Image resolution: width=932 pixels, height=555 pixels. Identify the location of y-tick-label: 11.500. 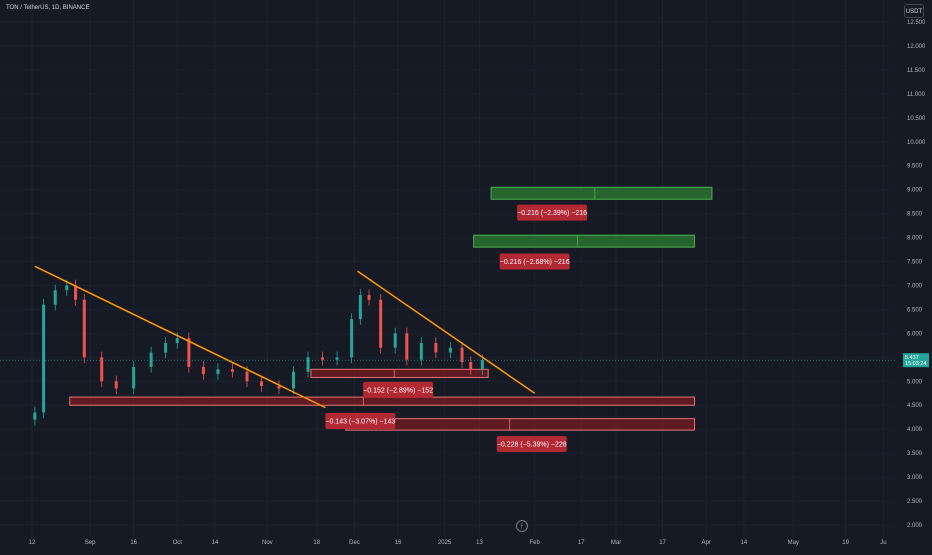
(916, 71).